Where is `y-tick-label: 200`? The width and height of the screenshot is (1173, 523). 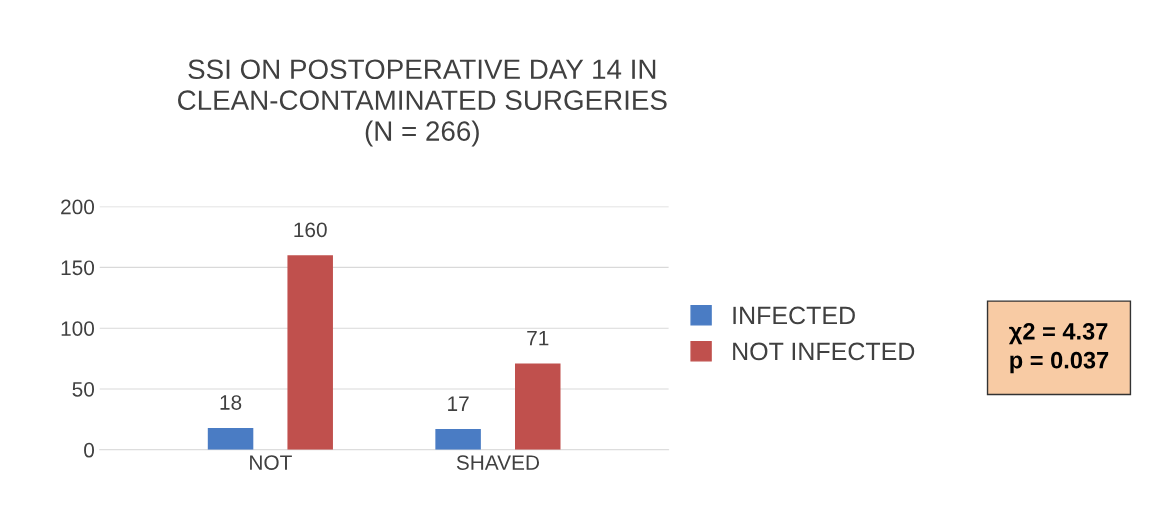
y-tick-label: 200 is located at coordinates (78, 207).